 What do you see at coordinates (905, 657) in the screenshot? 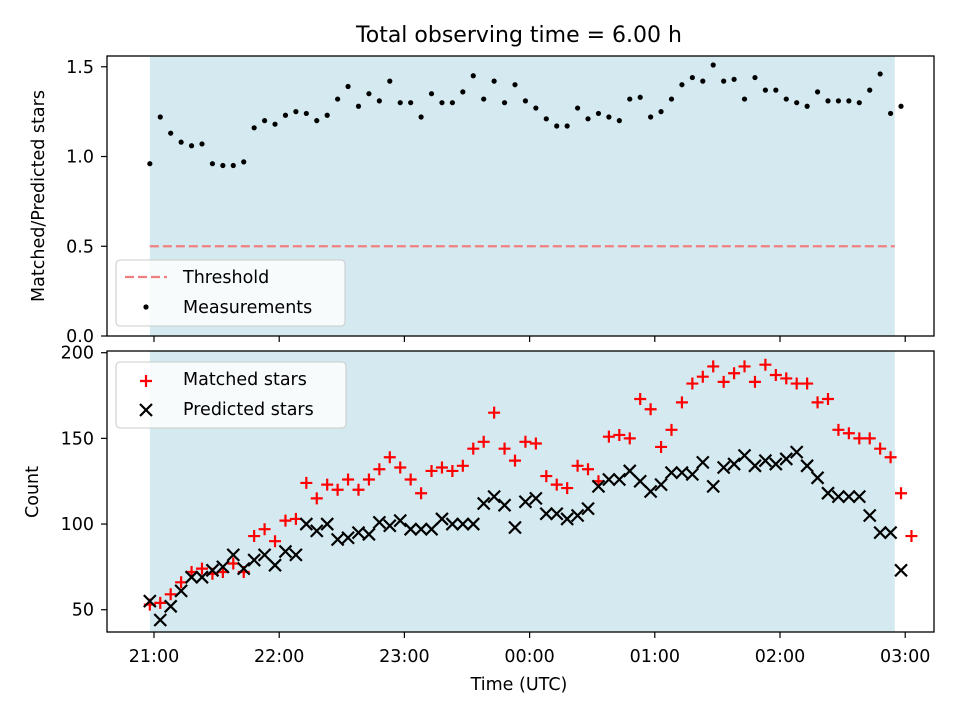
I see `x-tick-label: 03:00` at bounding box center [905, 657].